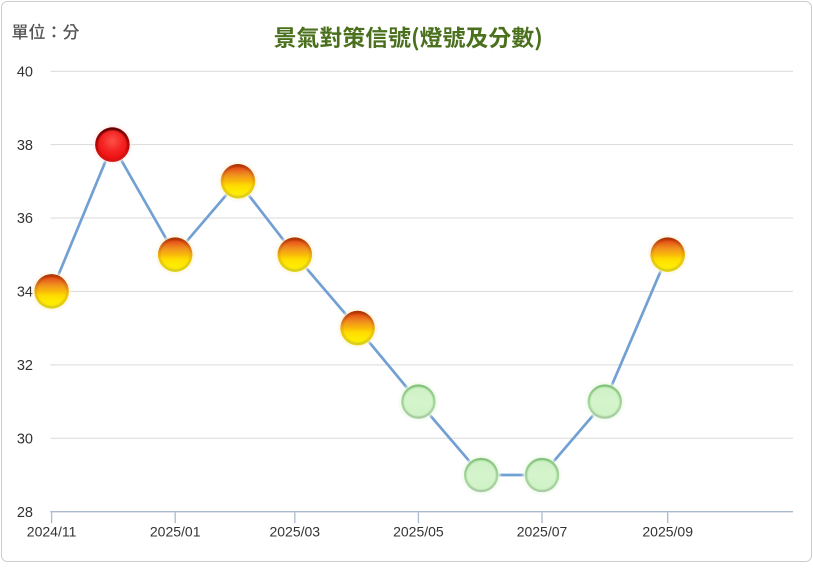 The height and width of the screenshot is (569, 813). I want to click on svg-text: 40, so click(25, 72).